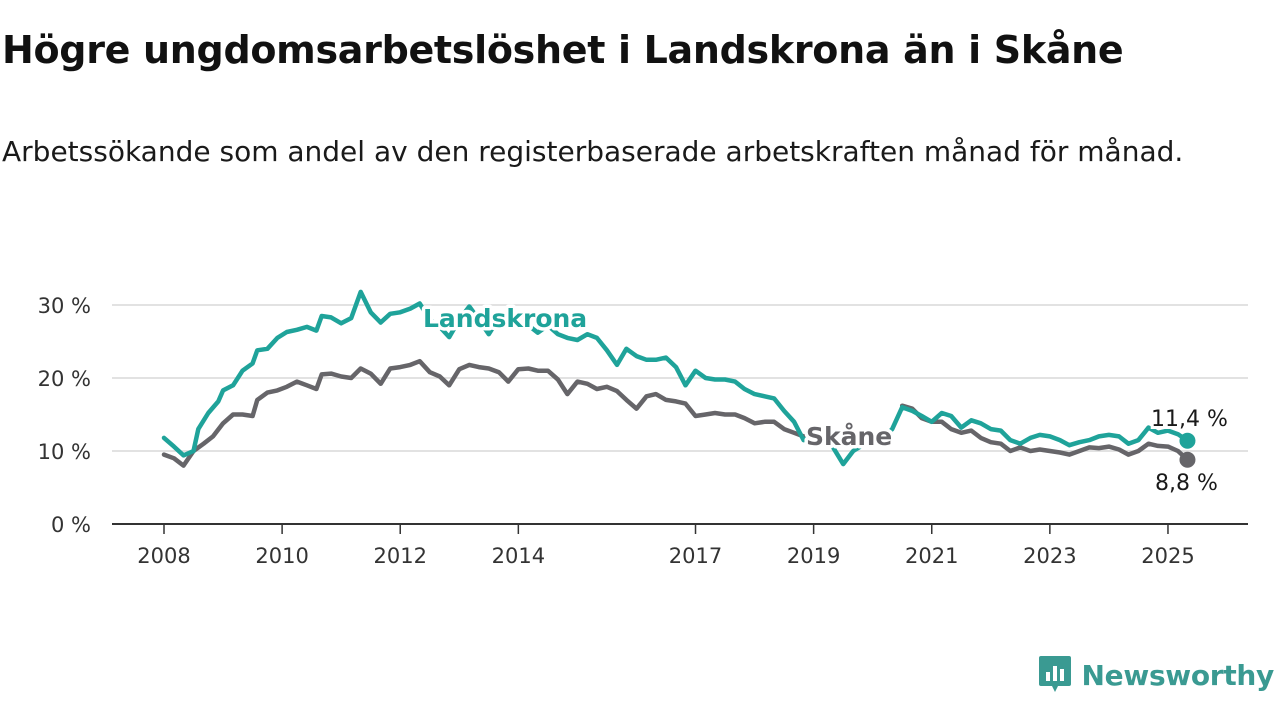 The height and width of the screenshot is (720, 1280). I want to click on series-label-skane: Skåne, so click(849, 436).